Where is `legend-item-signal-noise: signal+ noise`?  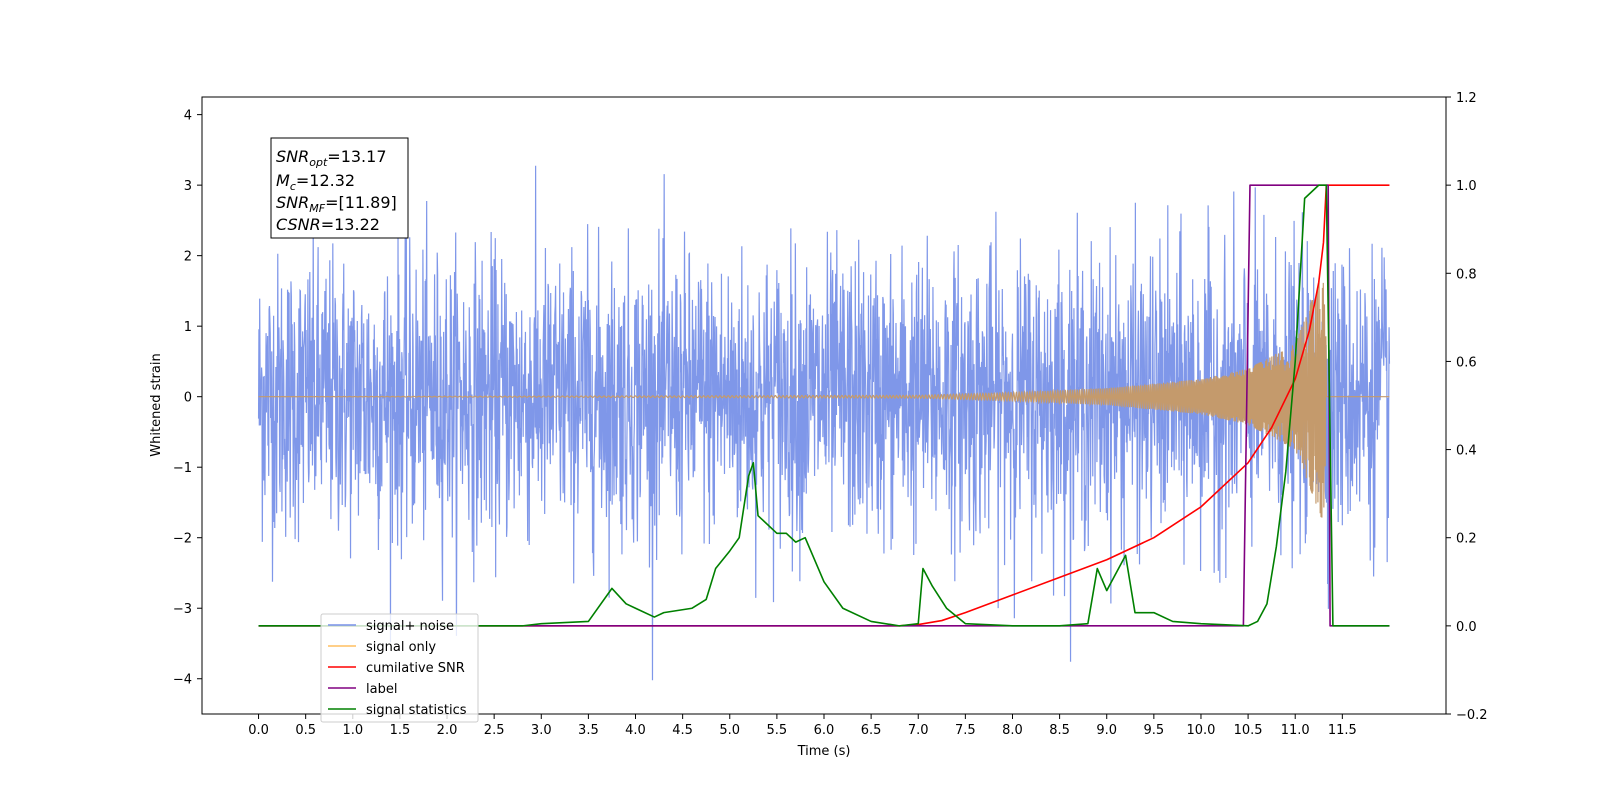
legend-item-signal-noise: signal+ noise is located at coordinates (391, 626).